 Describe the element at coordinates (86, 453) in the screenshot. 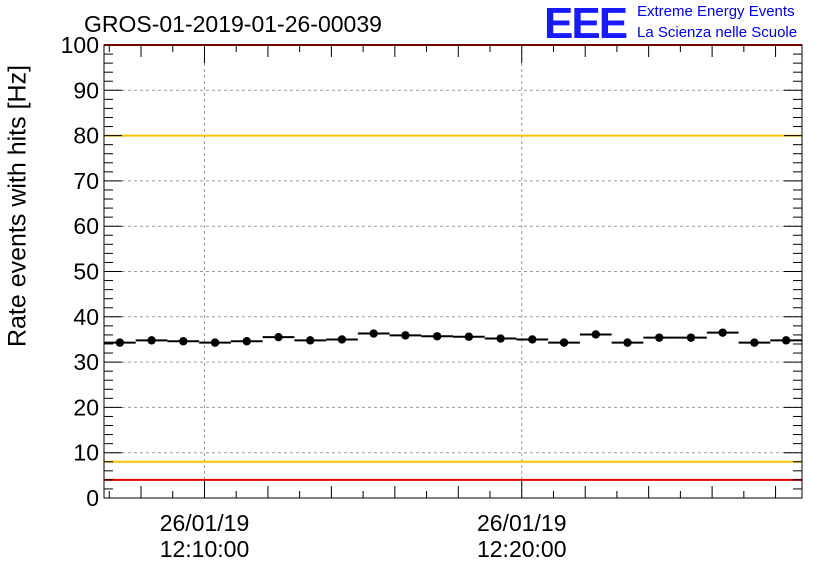

I see `y-tick-label: 10` at that location.